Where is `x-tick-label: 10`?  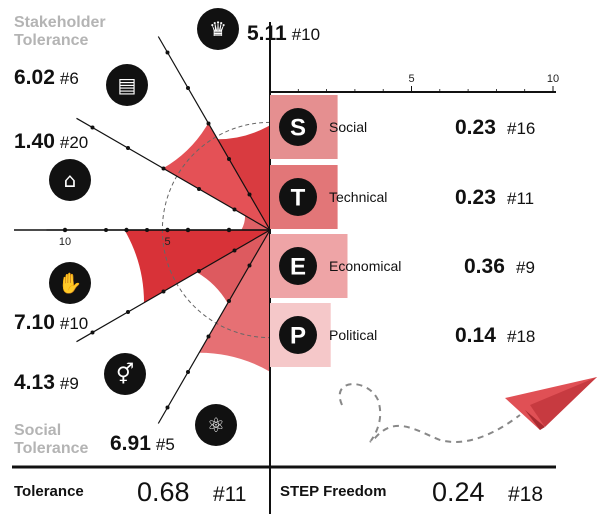 x-tick-label: 10 is located at coordinates (553, 79).